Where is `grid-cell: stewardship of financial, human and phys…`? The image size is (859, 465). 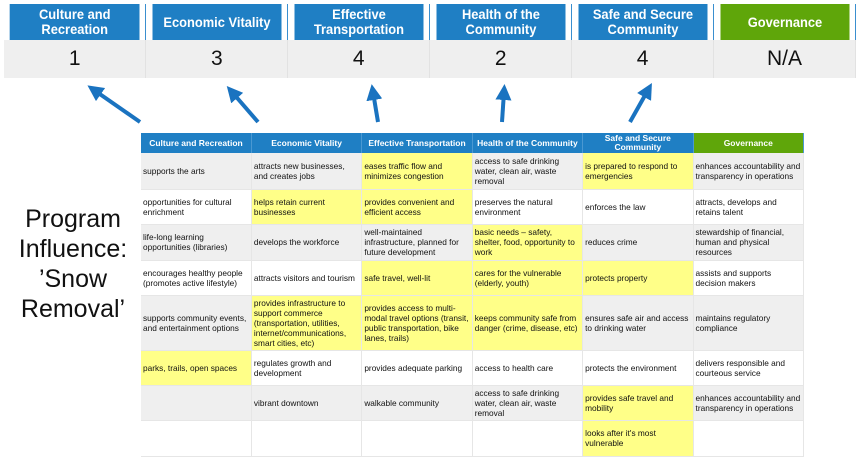
grid-cell: stewardship of financial, human and phys… is located at coordinates (749, 242).